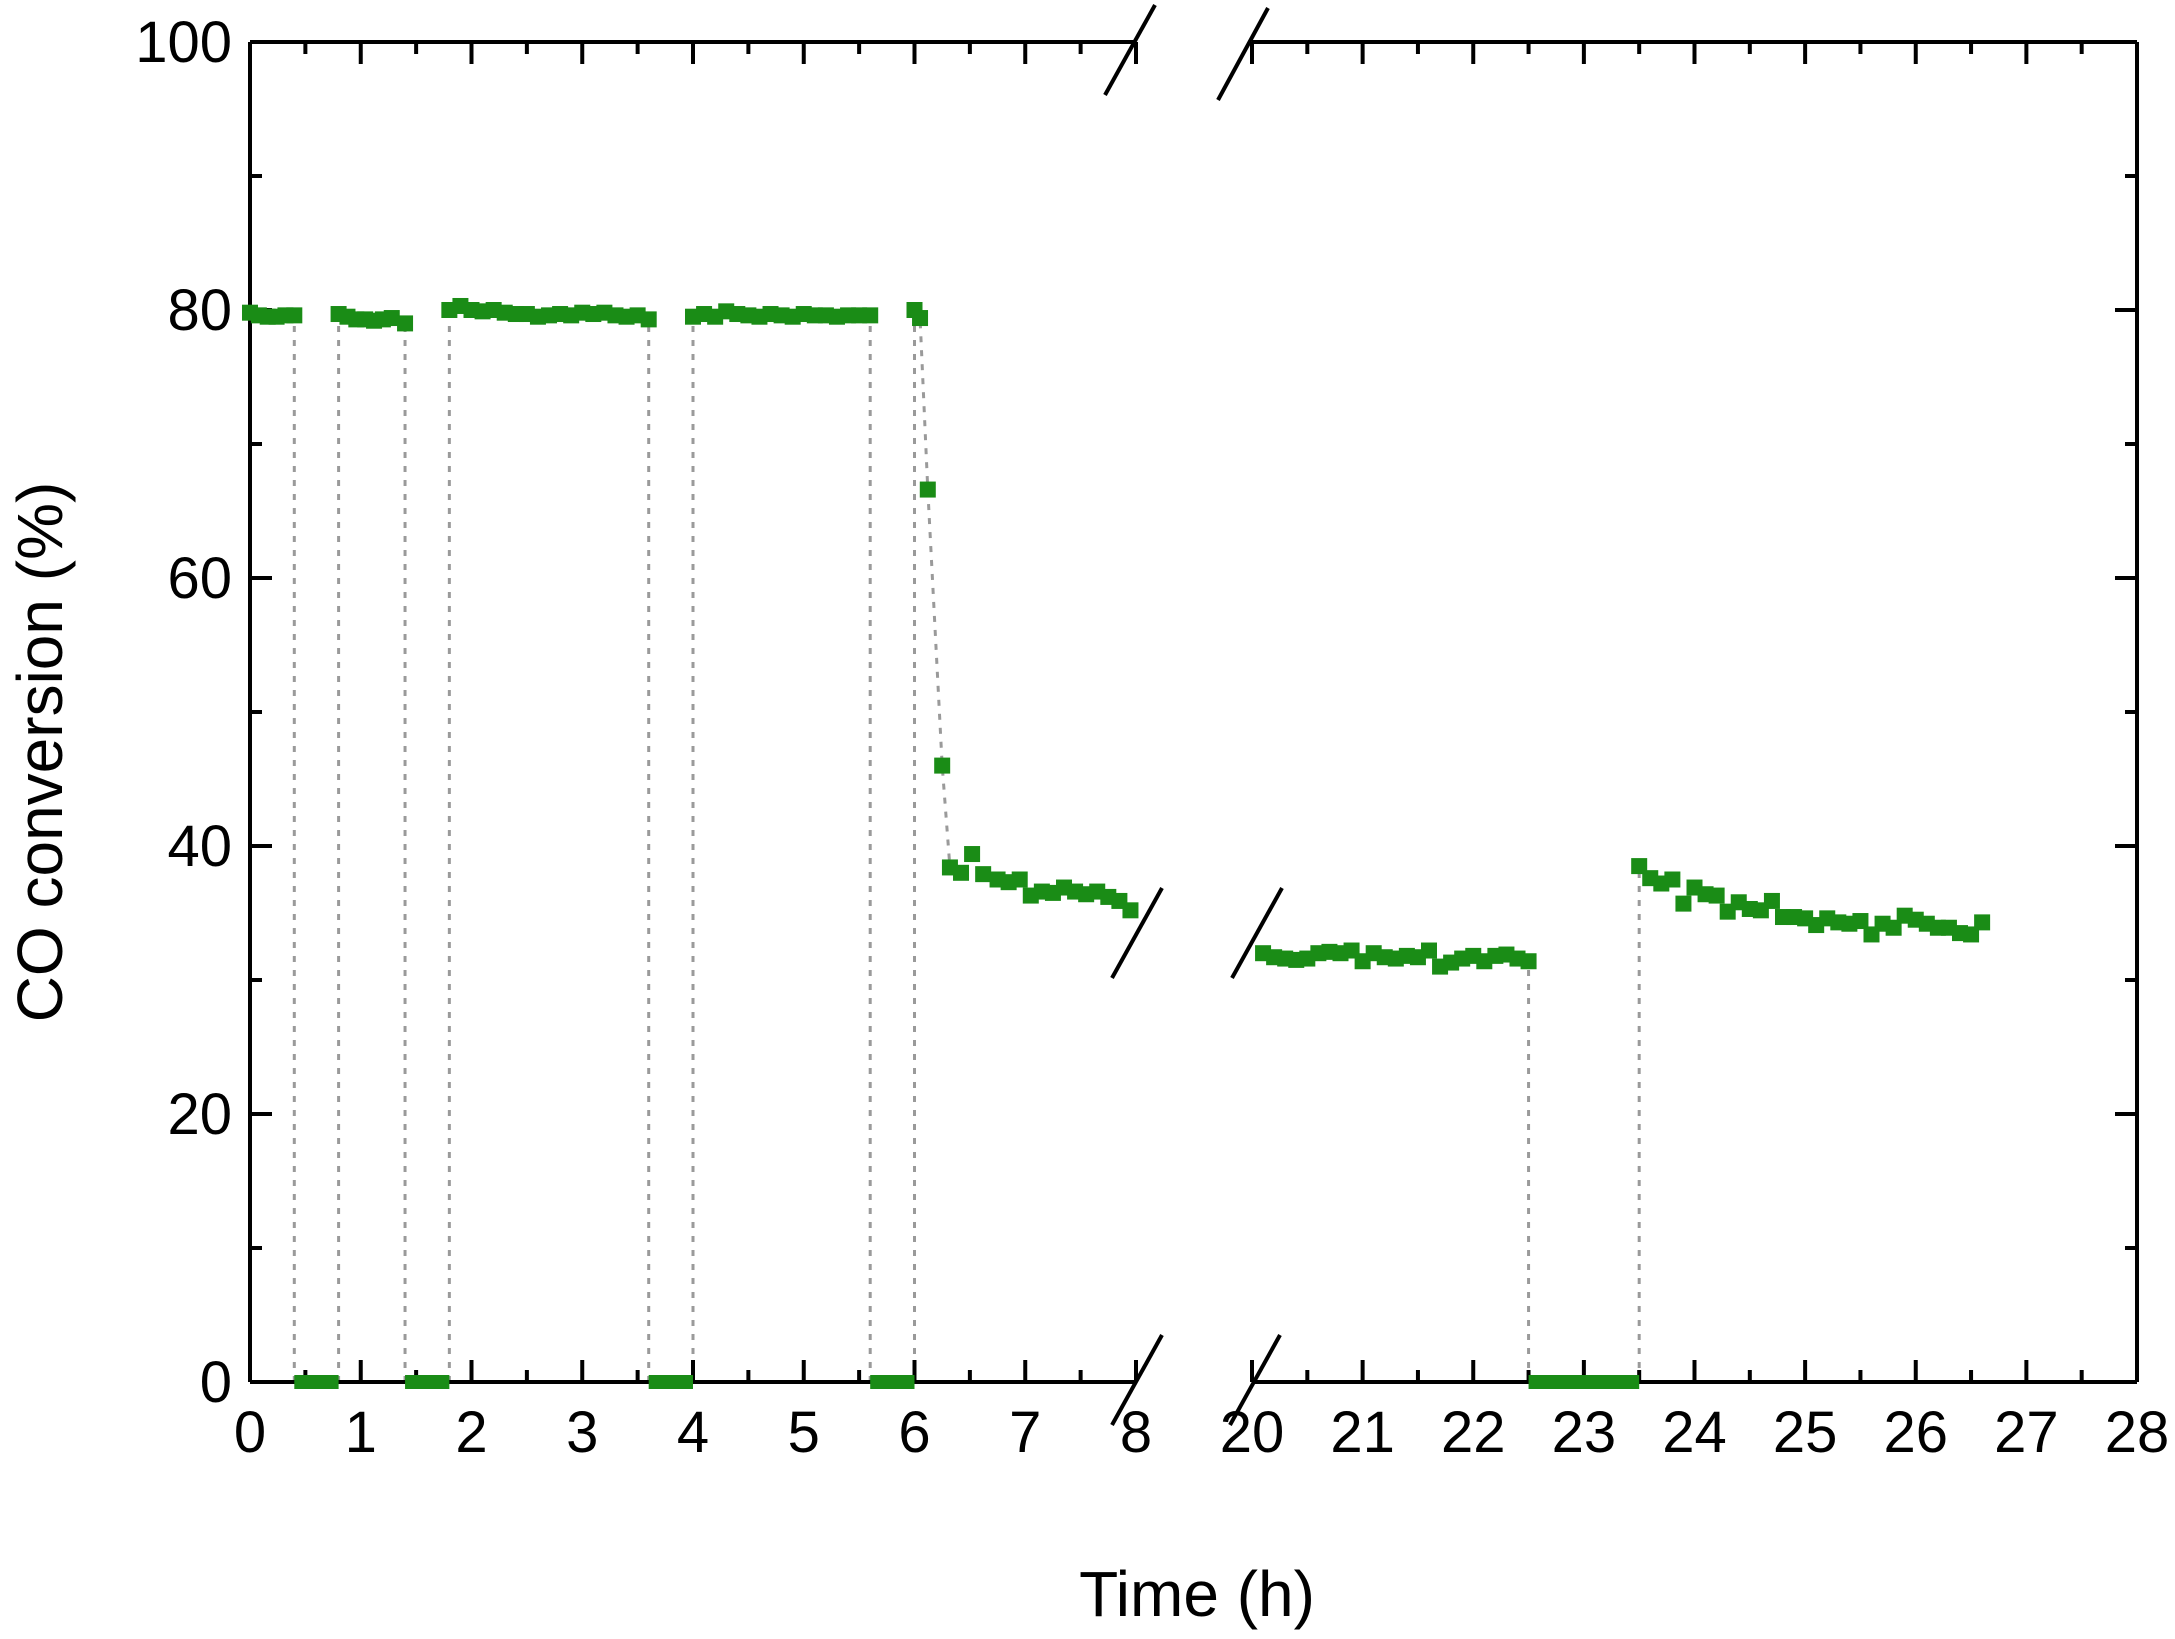 This screenshot has height=1639, width=2175. What do you see at coordinates (361, 1432) in the screenshot?
I see `x-tick-label: 1` at bounding box center [361, 1432].